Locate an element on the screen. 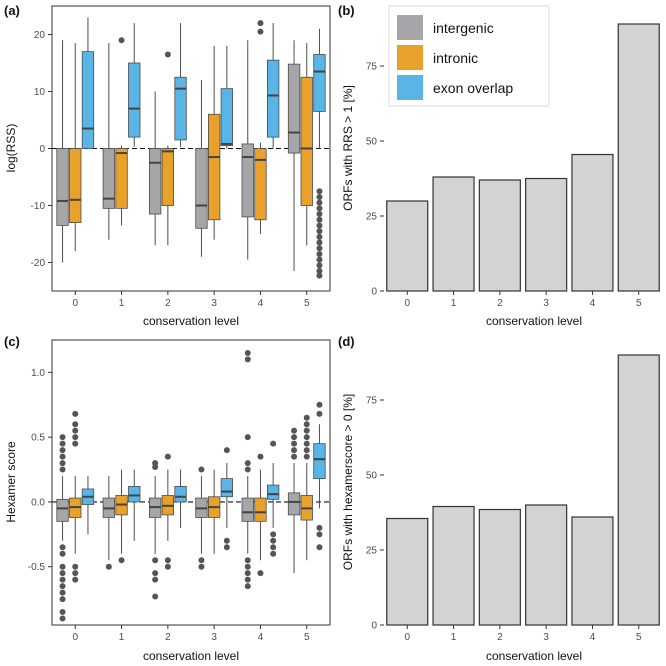 This screenshot has width=666, height=666. legend-swatch-intergenic is located at coordinates (410, 27).